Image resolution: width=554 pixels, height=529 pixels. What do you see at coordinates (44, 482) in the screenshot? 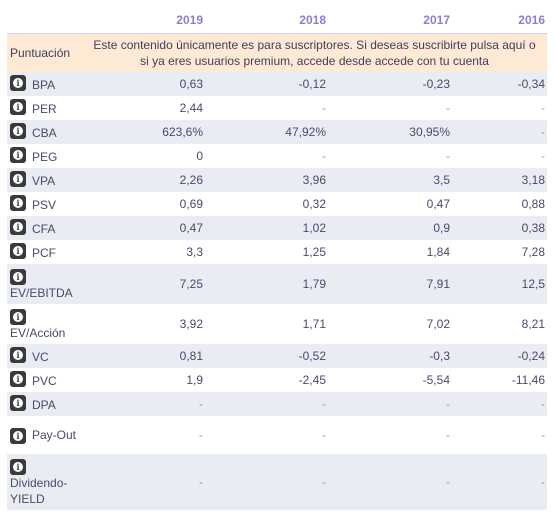
I see `ratio-label-cell: i Dividendo-YIELD` at bounding box center [44, 482].